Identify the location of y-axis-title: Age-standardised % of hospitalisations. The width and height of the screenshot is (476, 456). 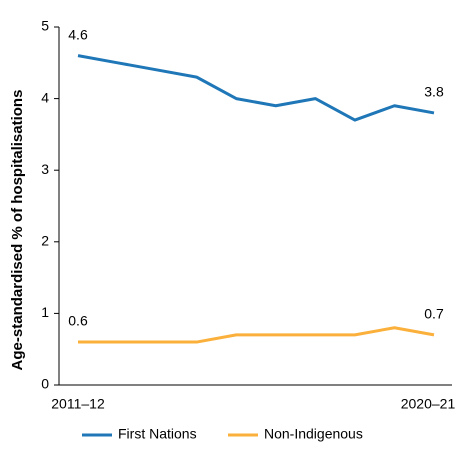
(17, 230).